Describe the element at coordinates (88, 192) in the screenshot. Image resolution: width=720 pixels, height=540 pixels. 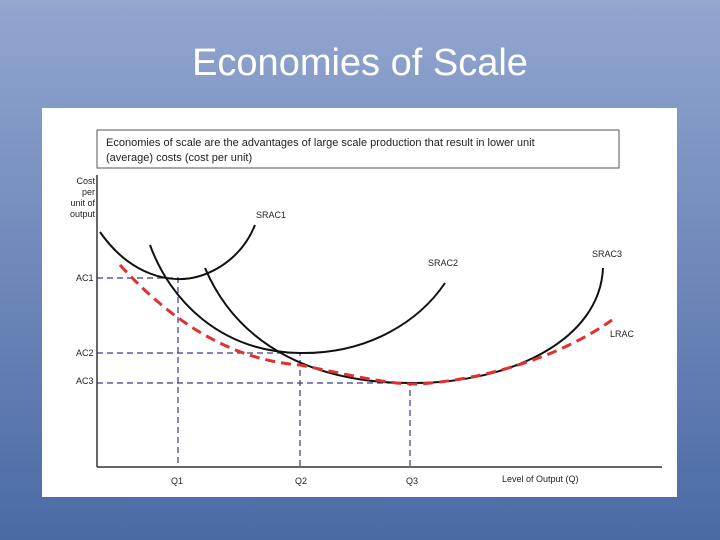
I see `y-label-line: per` at that location.